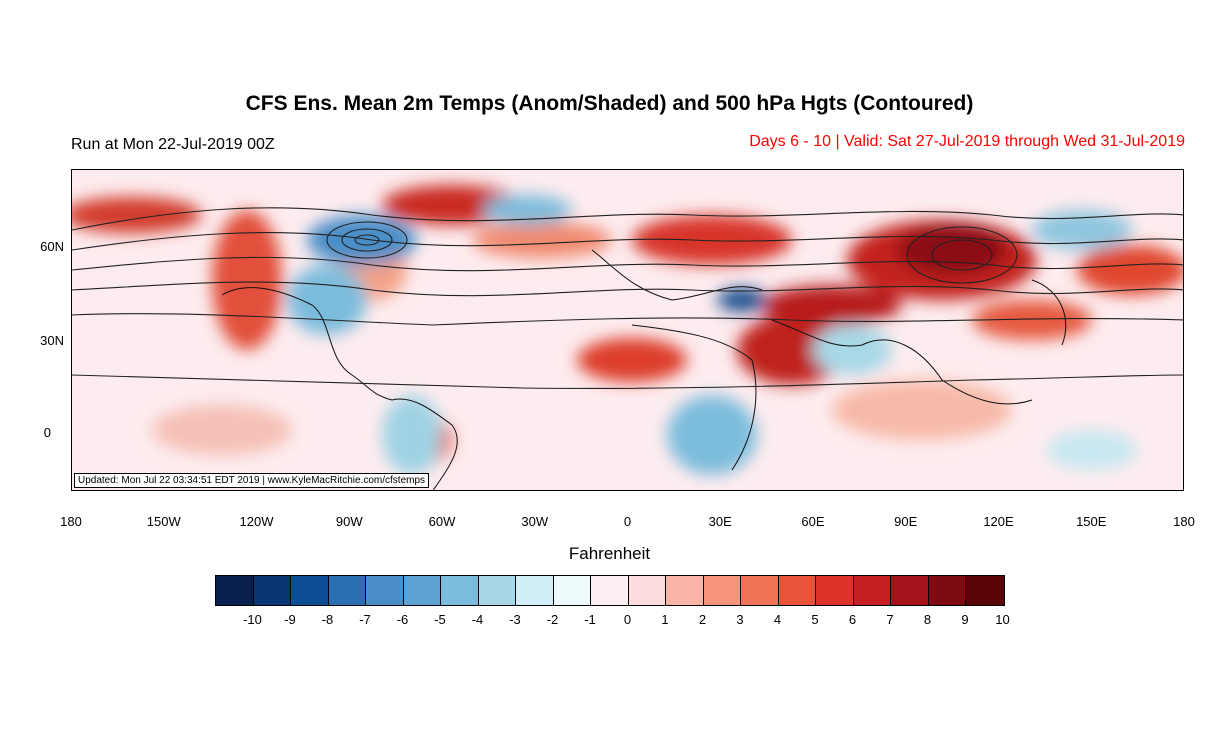 The width and height of the screenshot is (1219, 739). What do you see at coordinates (720, 521) in the screenshot?
I see `x-axis-label: 30E` at bounding box center [720, 521].